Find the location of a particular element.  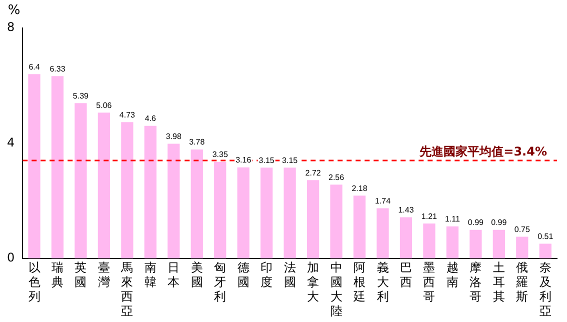

x-tick-label: 印度 is located at coordinates (266, 275).